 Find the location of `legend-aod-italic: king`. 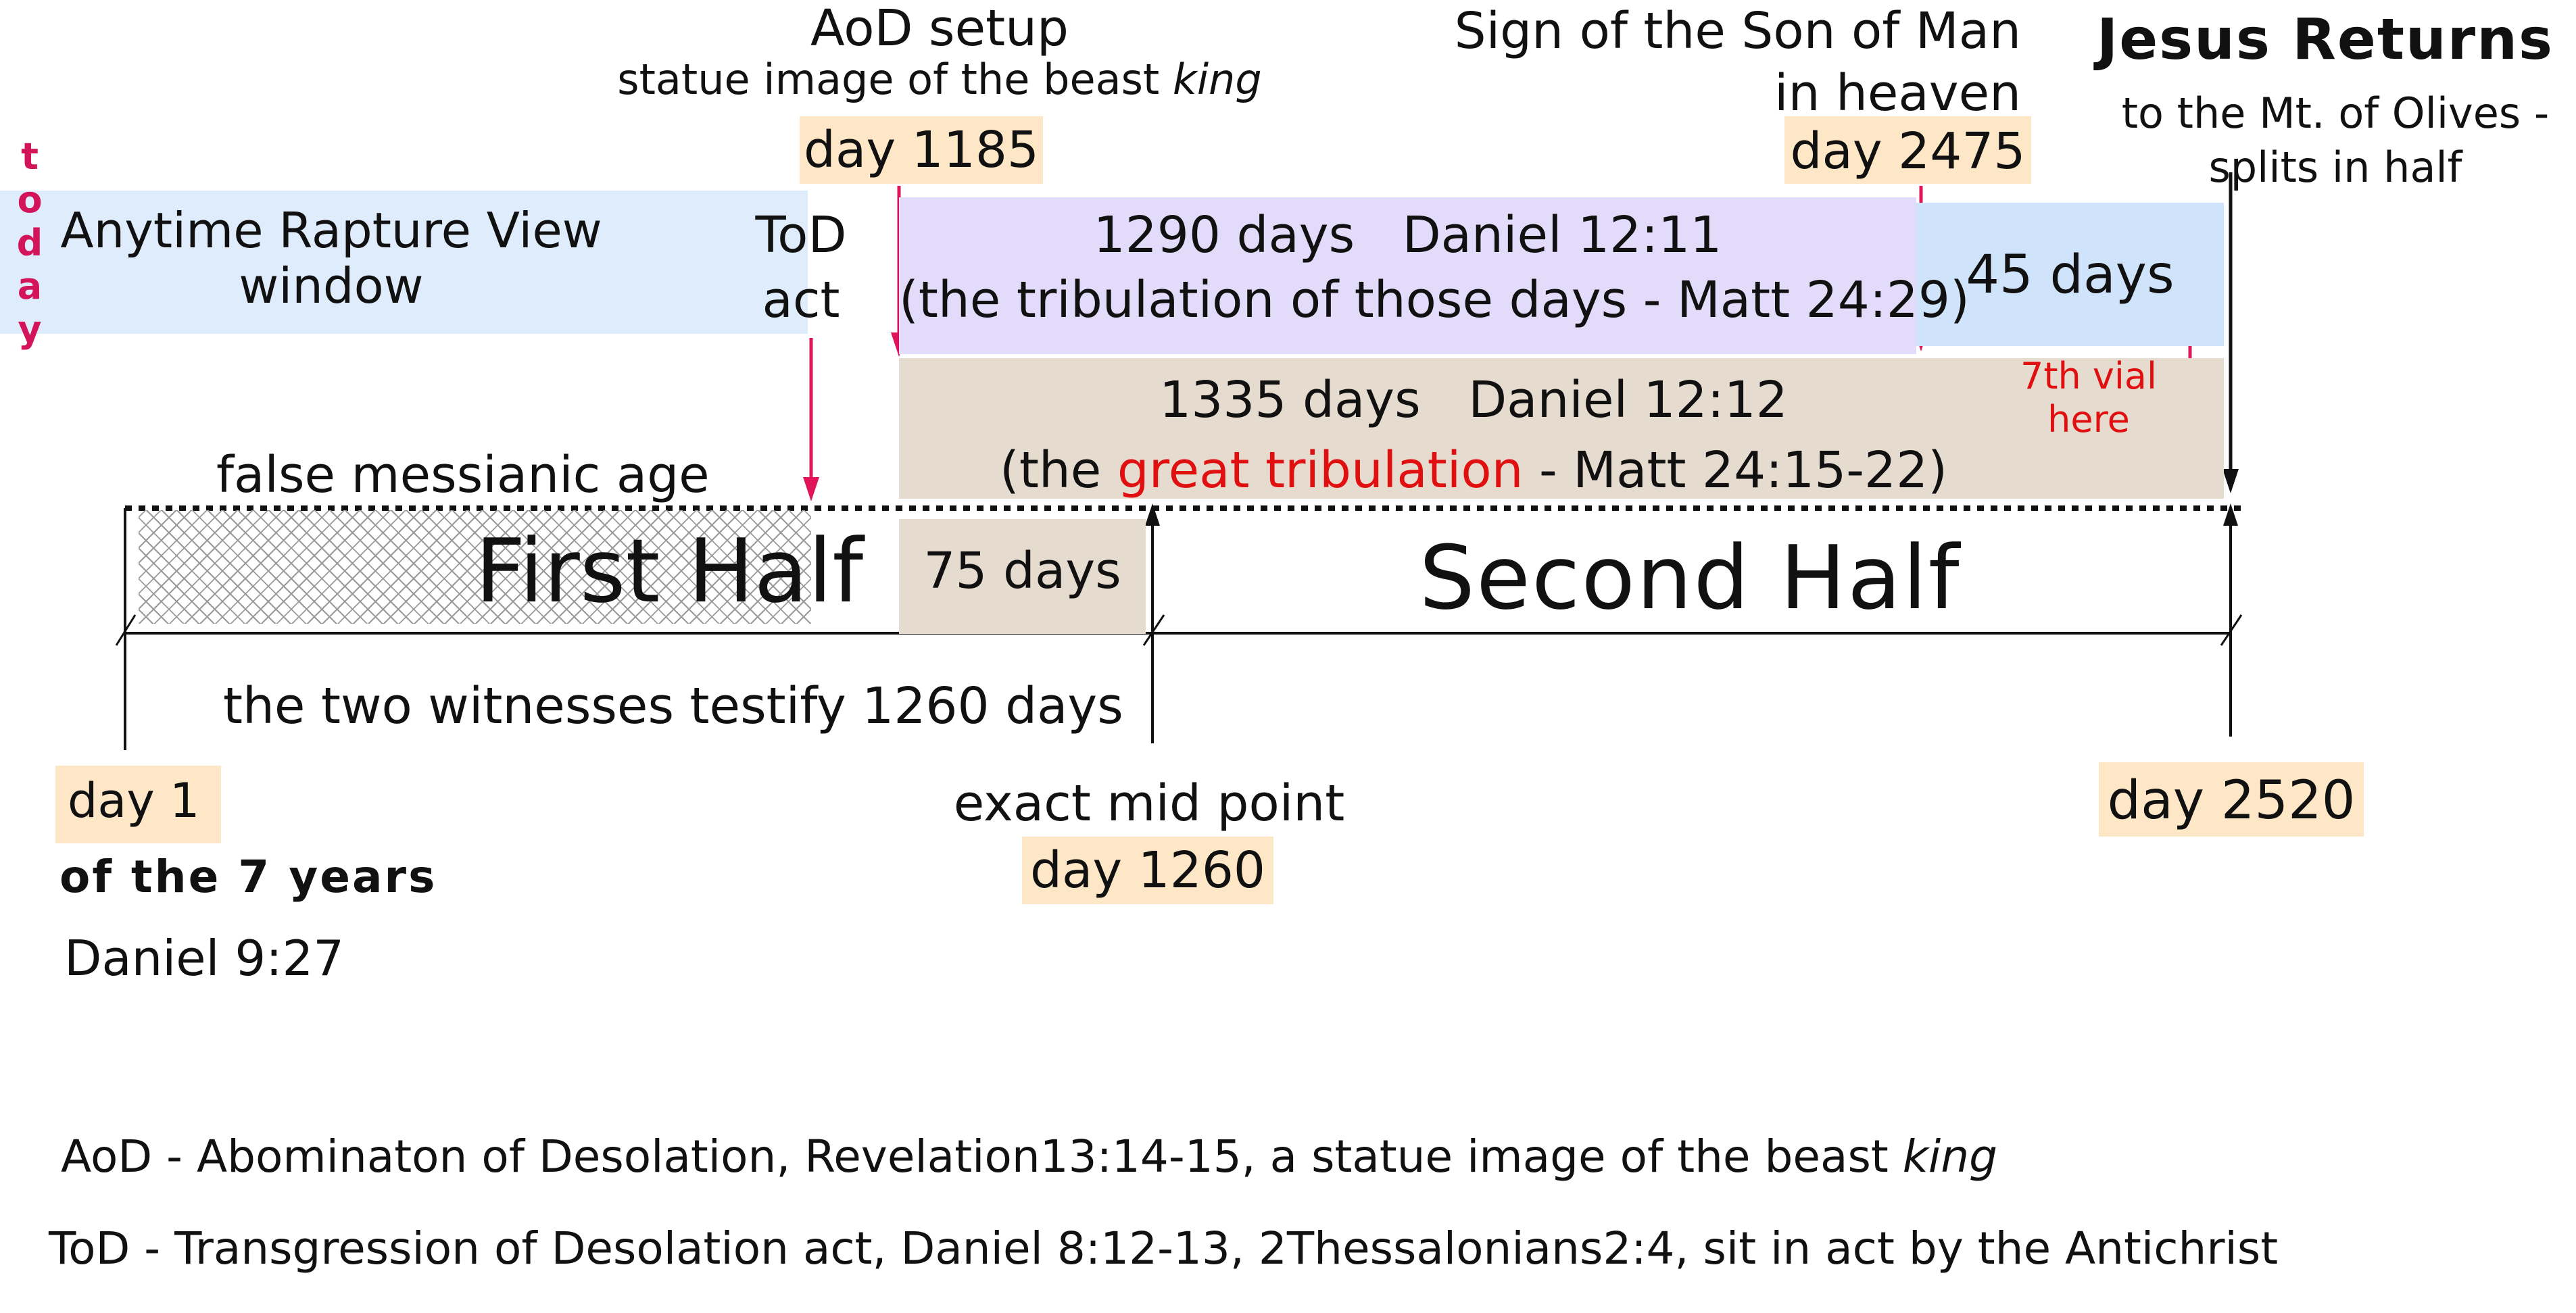

legend-aod-italic: king is located at coordinates (1949, 1157).